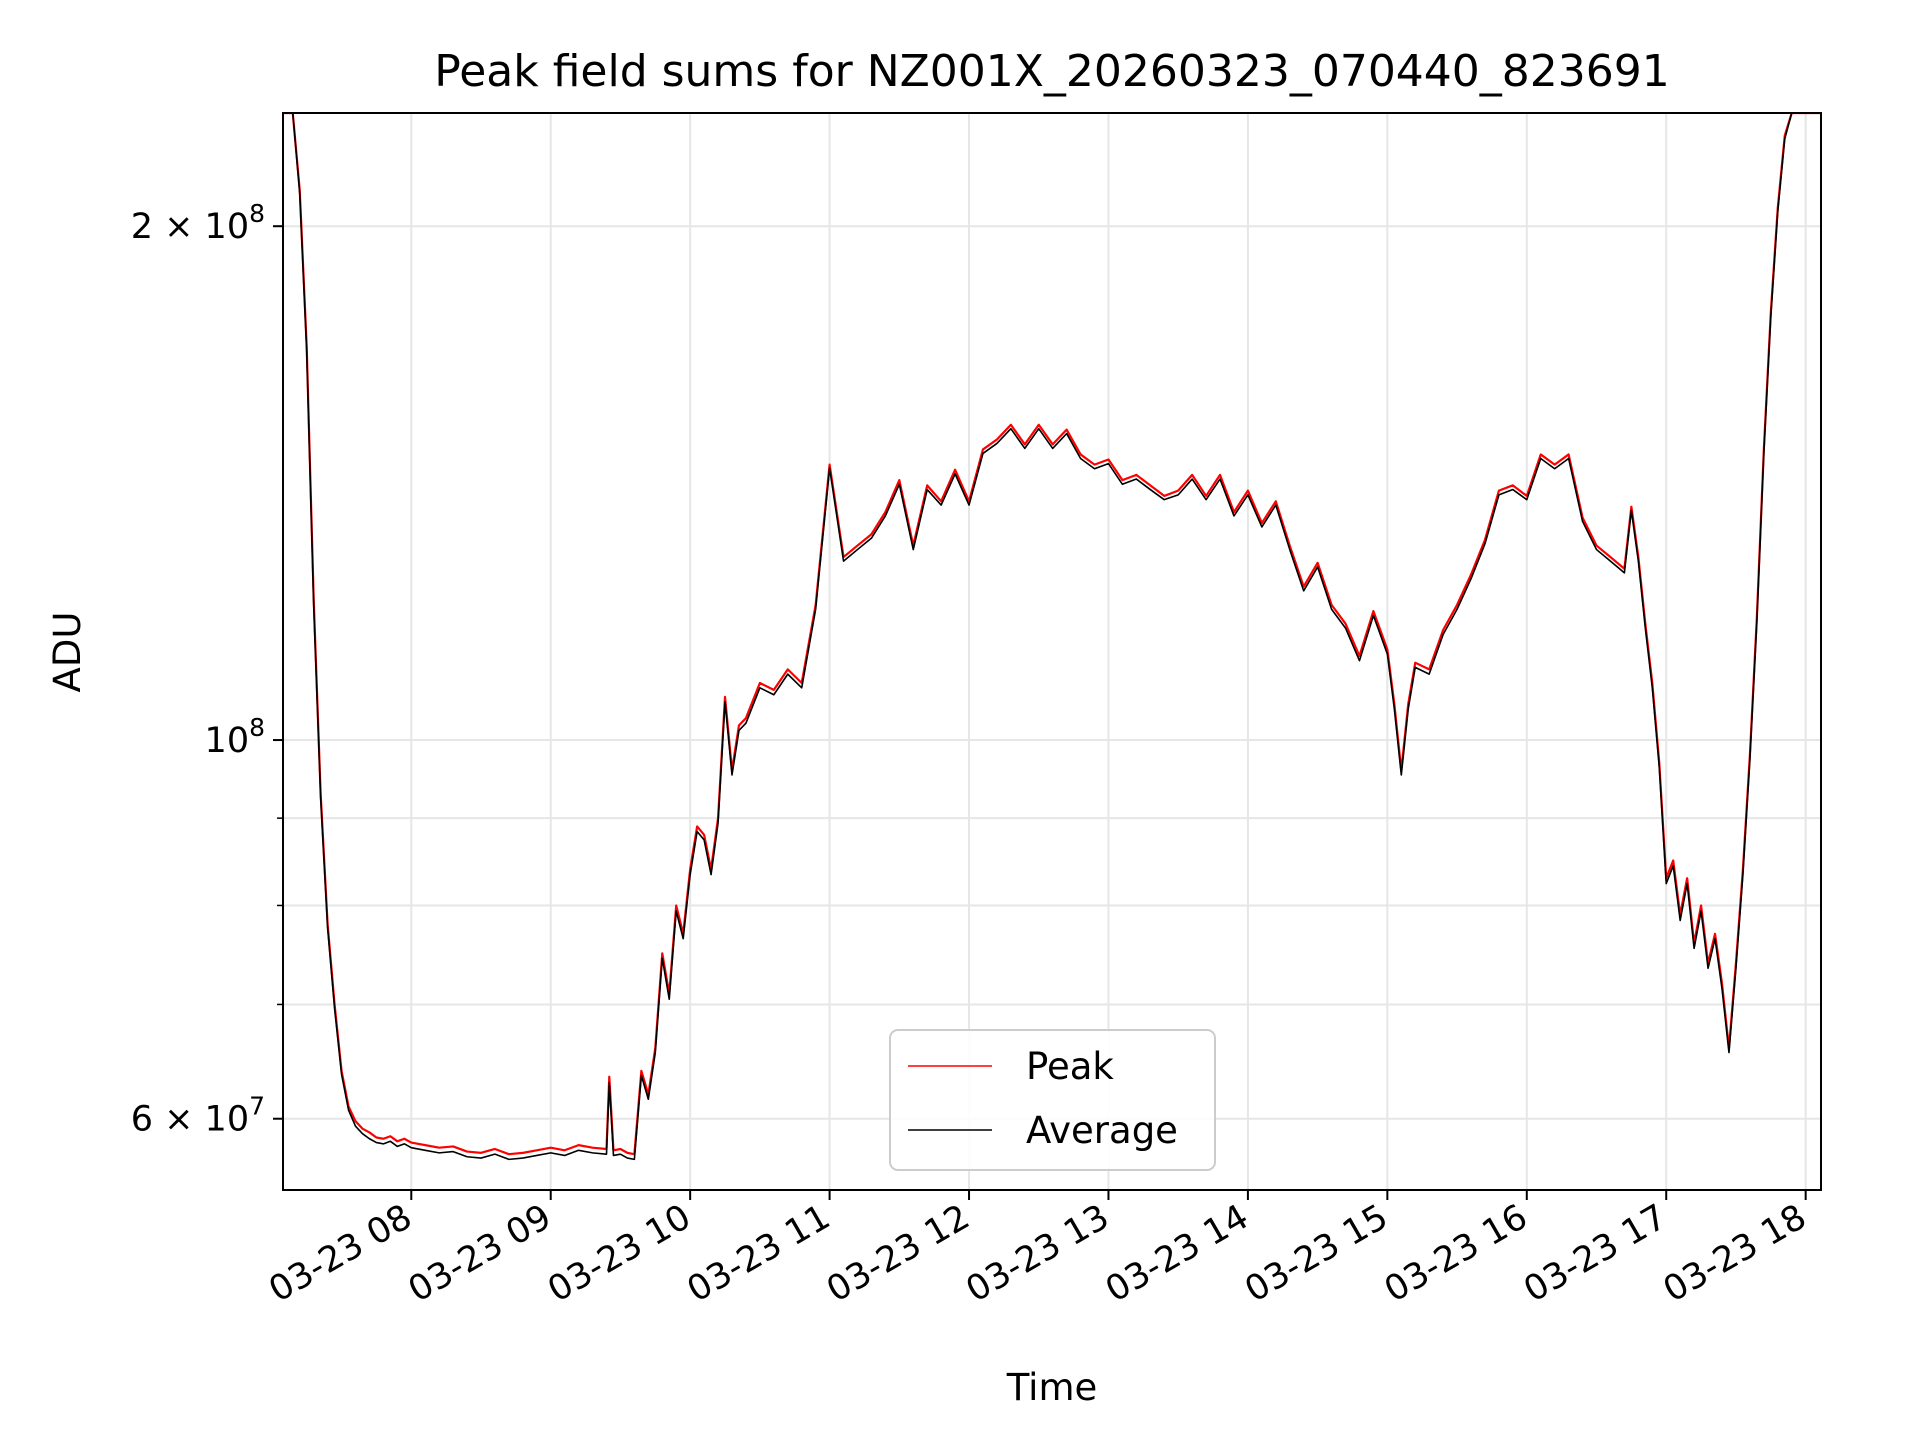 The height and width of the screenshot is (1440, 1920). I want to click on y-tick-label: 6 × 107, so click(198, 1116).